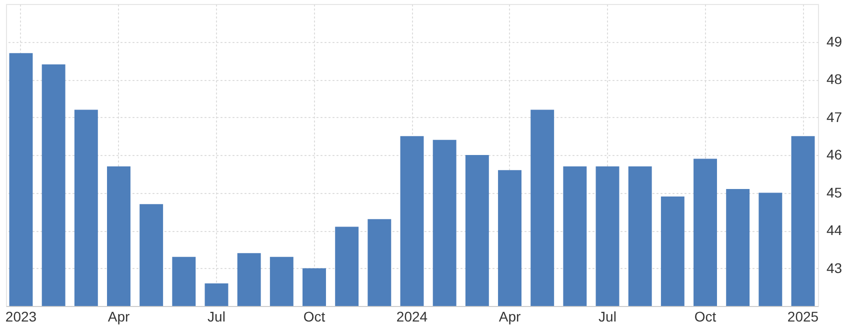  I want to click on y-tick-label: 46, so click(834, 154).